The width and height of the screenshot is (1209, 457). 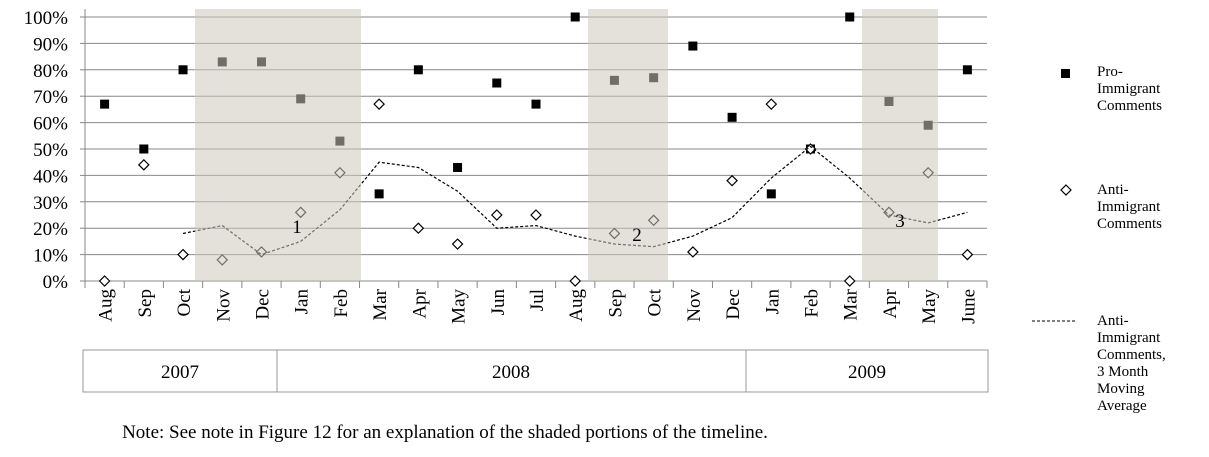 What do you see at coordinates (637, 235) in the screenshot?
I see `annotation: 2` at bounding box center [637, 235].